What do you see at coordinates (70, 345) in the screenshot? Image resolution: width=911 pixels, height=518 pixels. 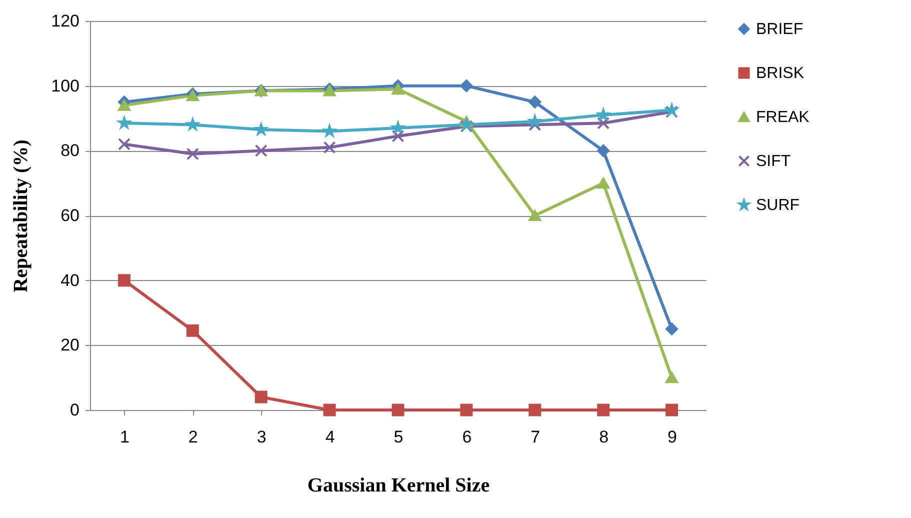 I see `y-tick-label: 20` at bounding box center [70, 345].